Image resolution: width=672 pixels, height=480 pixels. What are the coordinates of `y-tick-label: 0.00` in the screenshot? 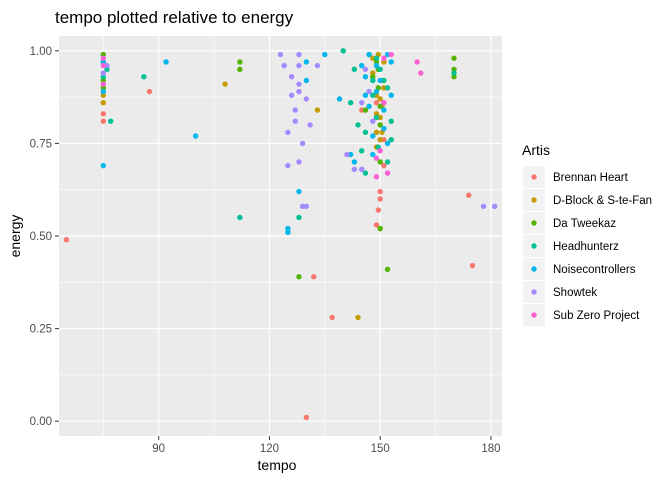 It's located at (41, 422).